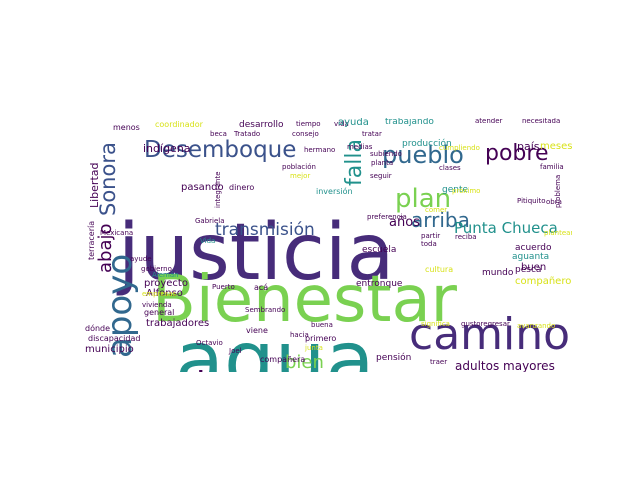  Describe the element at coordinates (208, 241) in the screenshot. I see `cloud-word: Vida` at that location.